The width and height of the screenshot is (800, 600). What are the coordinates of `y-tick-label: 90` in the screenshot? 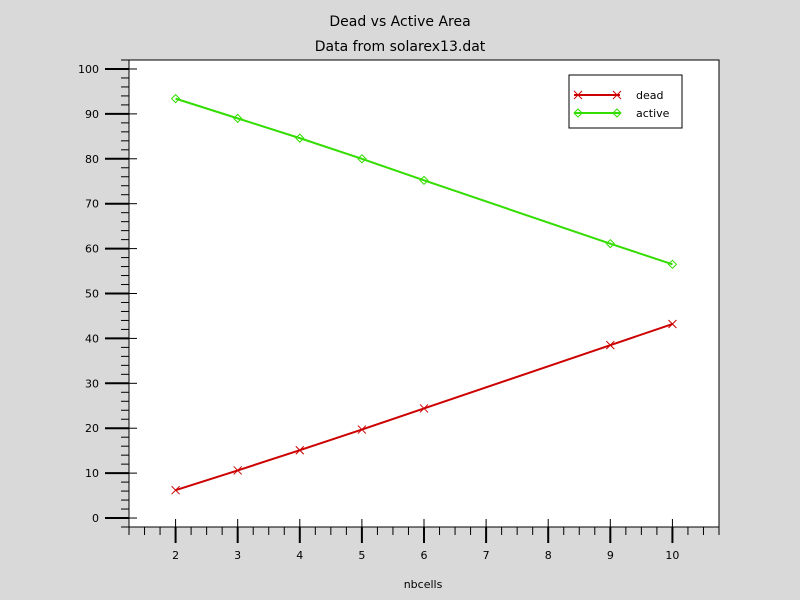 It's located at (92, 114).